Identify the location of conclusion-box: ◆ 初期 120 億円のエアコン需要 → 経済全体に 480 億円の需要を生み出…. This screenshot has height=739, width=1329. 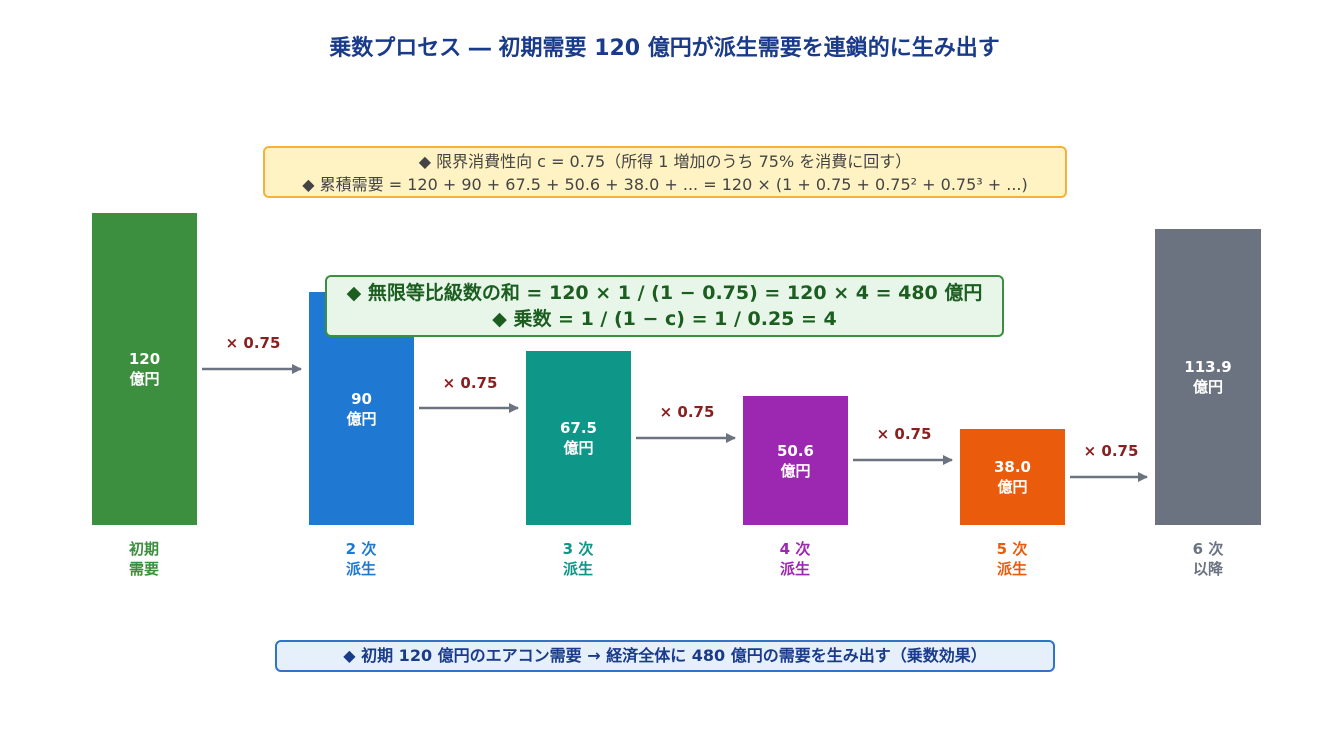
(665, 656).